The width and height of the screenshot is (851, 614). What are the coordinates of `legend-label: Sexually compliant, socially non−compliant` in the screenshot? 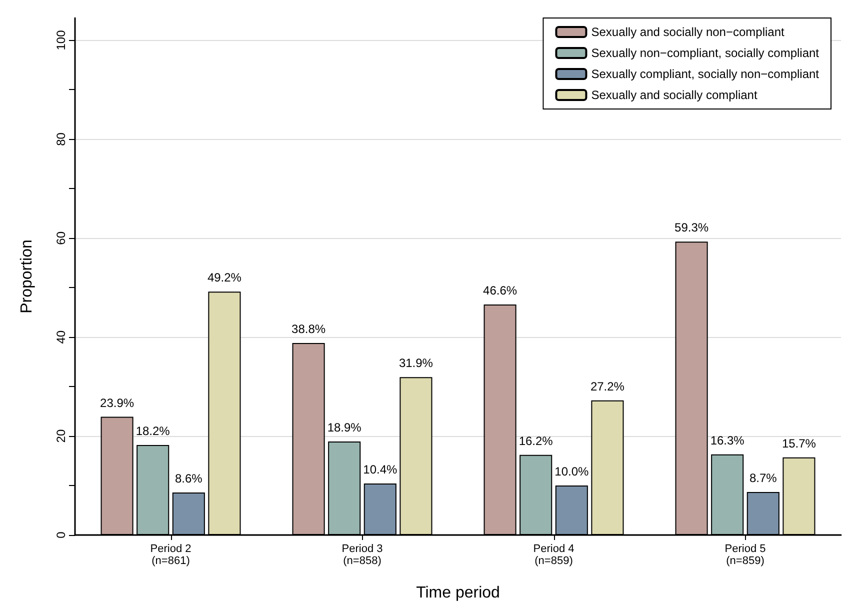 It's located at (705, 74).